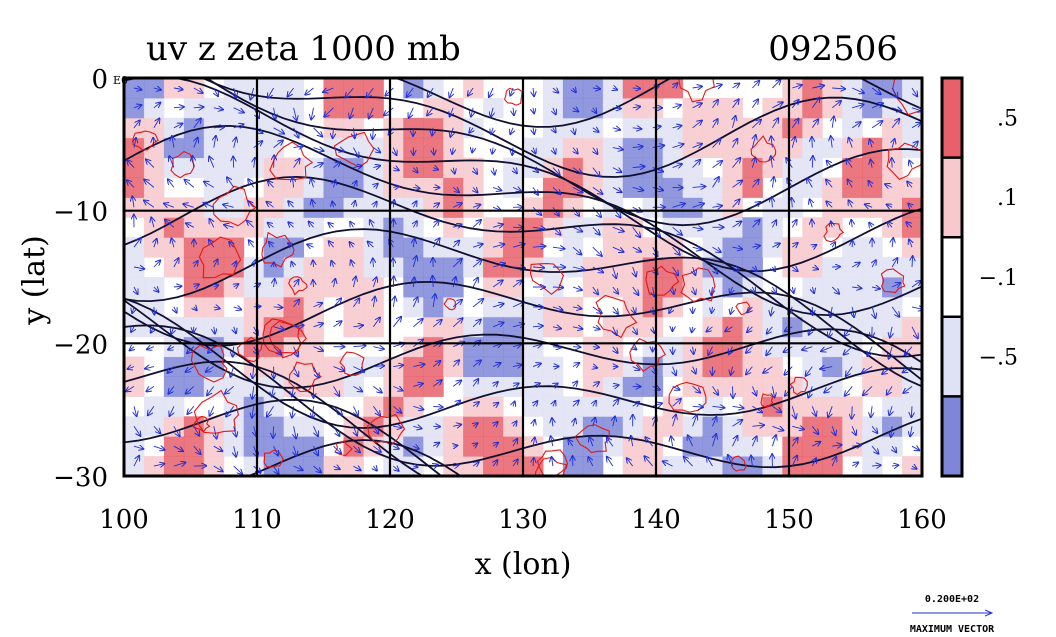  Describe the element at coordinates (998, 278) in the screenshot. I see `colorbar-label: −.1` at that location.